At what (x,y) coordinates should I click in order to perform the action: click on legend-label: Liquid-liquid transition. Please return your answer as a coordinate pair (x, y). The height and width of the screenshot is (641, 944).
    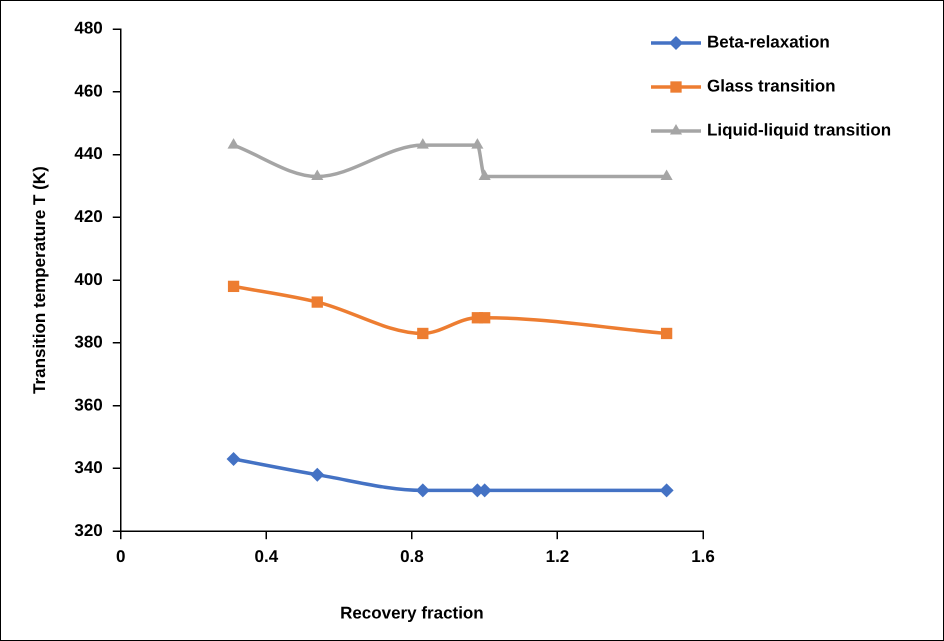
    Looking at the image, I should click on (799, 130).